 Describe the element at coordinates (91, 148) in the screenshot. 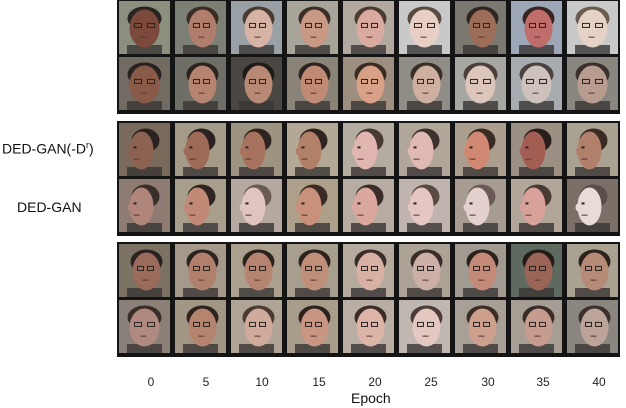

I see `row-label-ded-gan-minus-close: )` at that location.